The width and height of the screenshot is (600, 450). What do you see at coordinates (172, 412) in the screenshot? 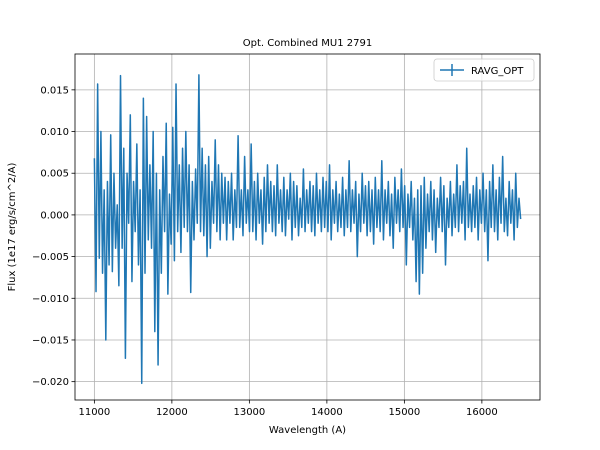
I see `x-tick-label: 12000` at bounding box center [172, 412].